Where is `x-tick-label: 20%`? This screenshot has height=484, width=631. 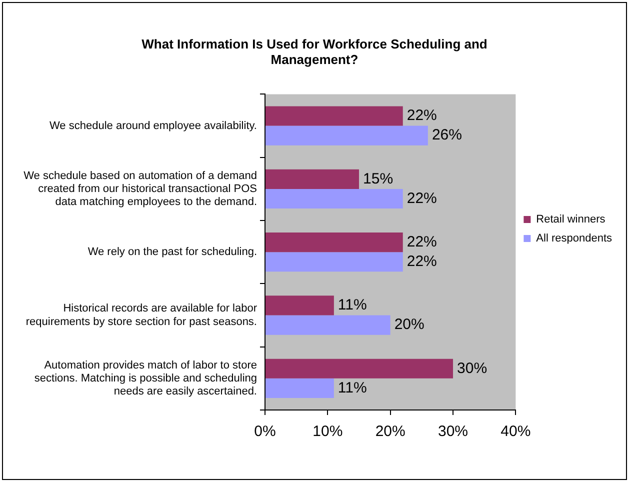 x-tick-label: 20% is located at coordinates (390, 431).